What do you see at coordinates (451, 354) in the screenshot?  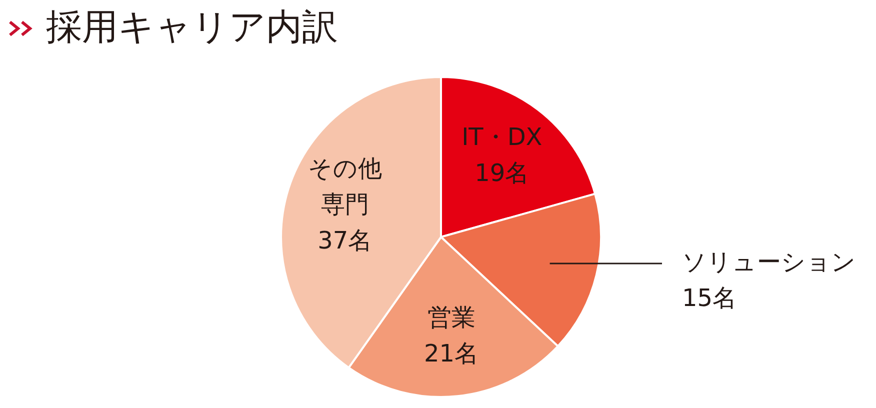 I see `data-label: 21名` at bounding box center [451, 354].